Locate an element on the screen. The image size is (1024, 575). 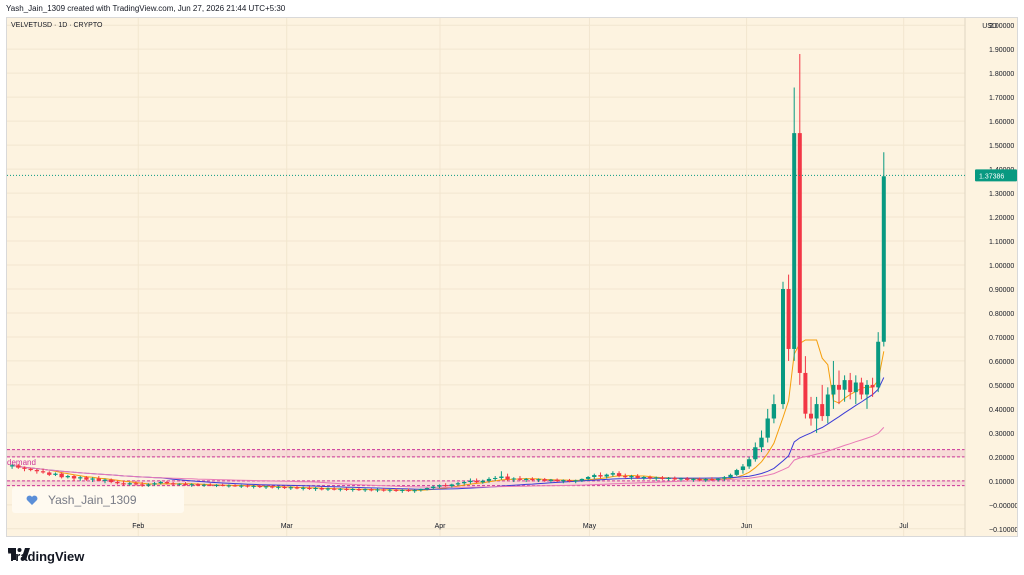
last-price-badge is located at coordinates (996, 175).